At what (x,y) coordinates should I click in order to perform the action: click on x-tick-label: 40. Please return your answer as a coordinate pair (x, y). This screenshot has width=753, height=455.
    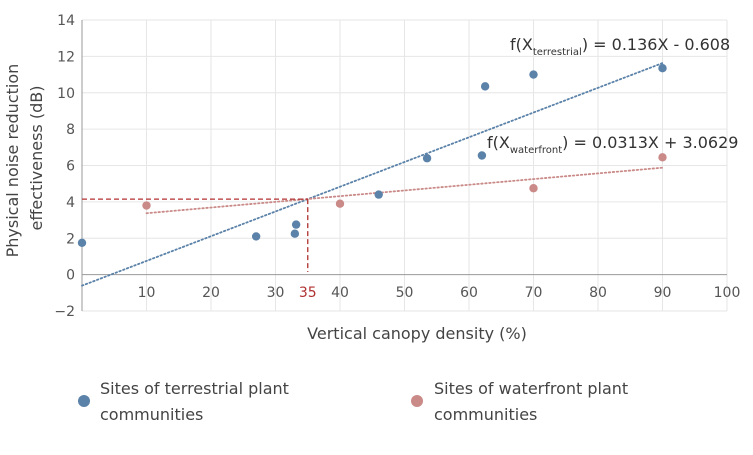
    Looking at the image, I should click on (340, 293).